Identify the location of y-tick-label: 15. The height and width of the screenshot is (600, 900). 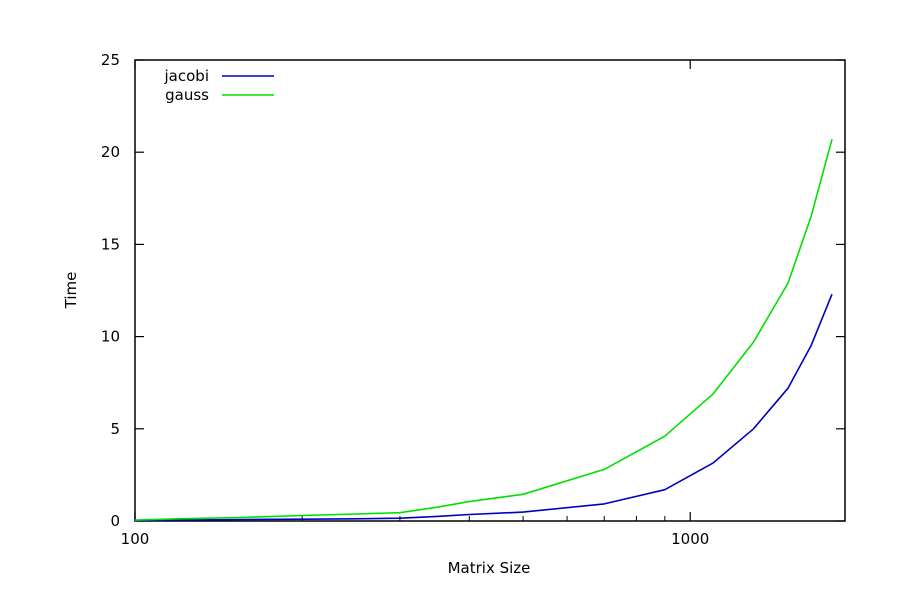
(110, 244).